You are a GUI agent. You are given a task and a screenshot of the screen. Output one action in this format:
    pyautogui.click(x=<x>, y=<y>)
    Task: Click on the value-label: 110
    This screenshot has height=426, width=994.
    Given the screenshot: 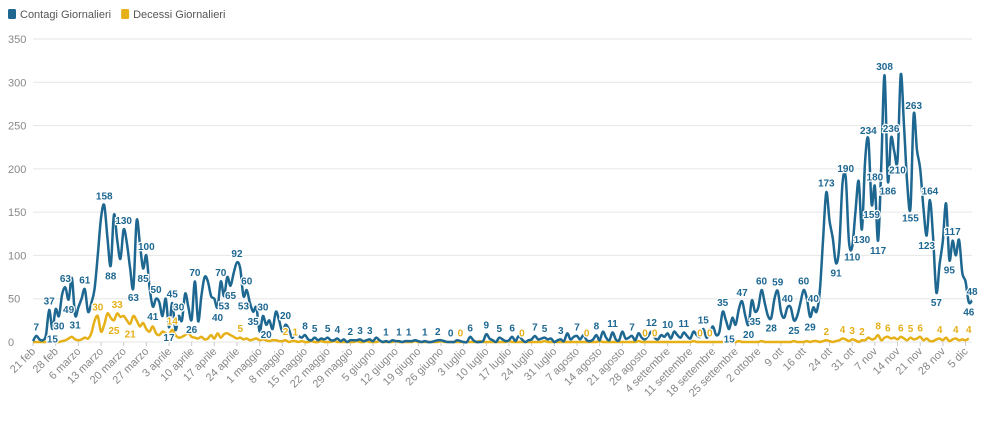 What is the action you would take?
    pyautogui.click(x=852, y=257)
    